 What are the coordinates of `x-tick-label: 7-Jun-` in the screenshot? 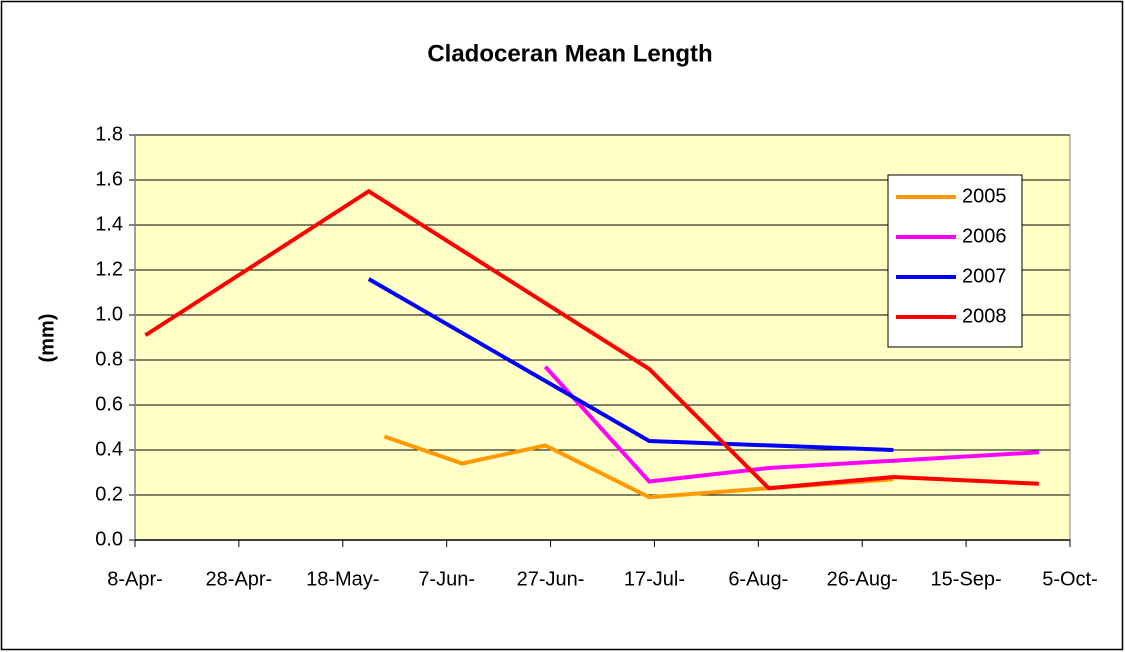 It's located at (446, 579).